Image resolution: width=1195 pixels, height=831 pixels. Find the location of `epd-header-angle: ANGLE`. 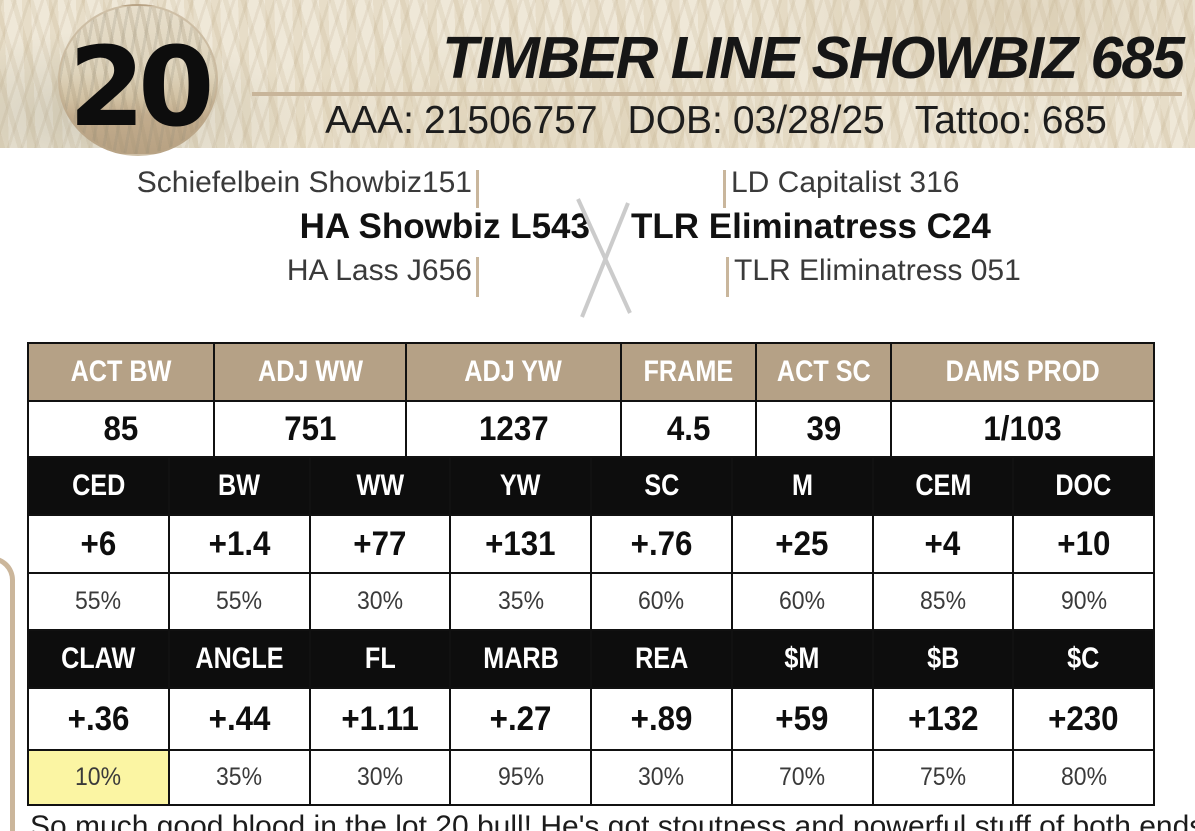

epd-header-angle: ANGLE is located at coordinates (239, 659).